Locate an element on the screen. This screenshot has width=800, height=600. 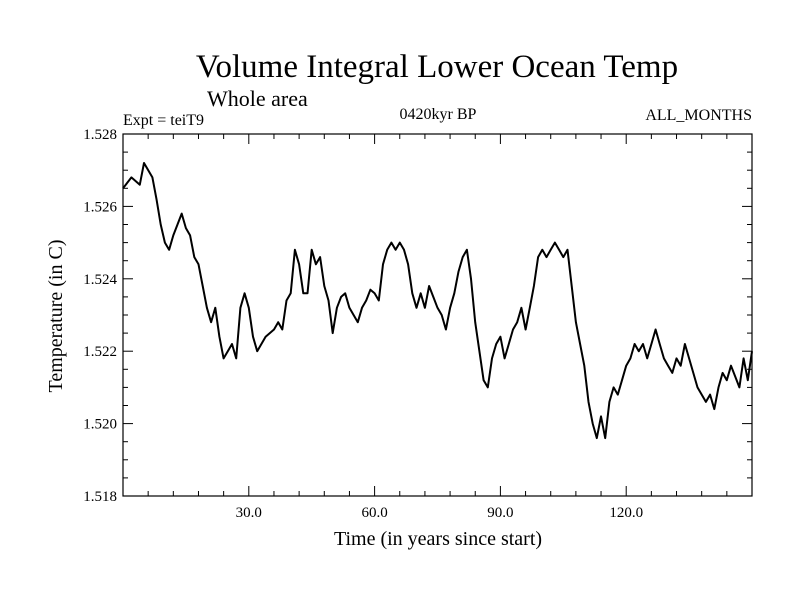
x-axis-label: Time (in years since start) is located at coordinates (438, 539).